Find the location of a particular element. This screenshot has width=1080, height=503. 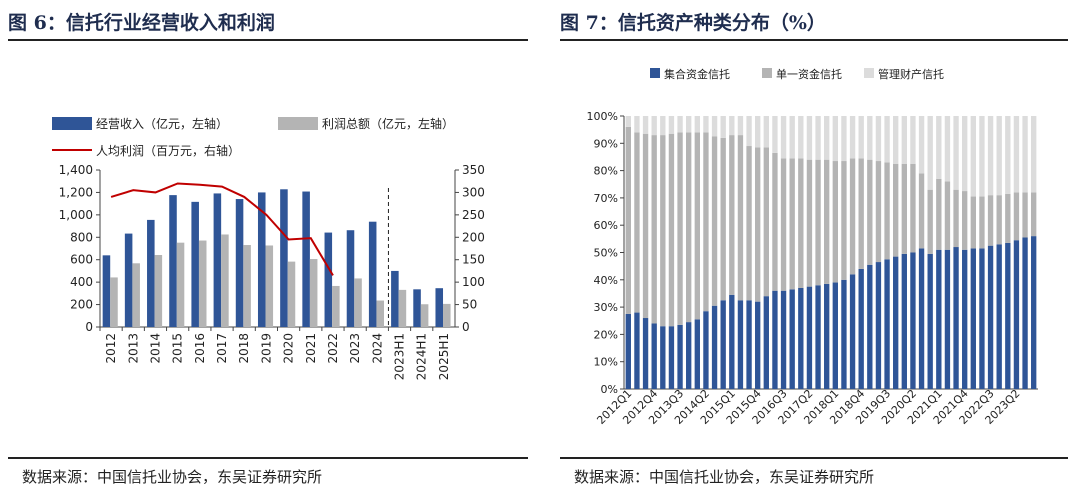

source-note-right: 数据来源：中国信托业协会，东吴证券研究所 is located at coordinates (724, 477).